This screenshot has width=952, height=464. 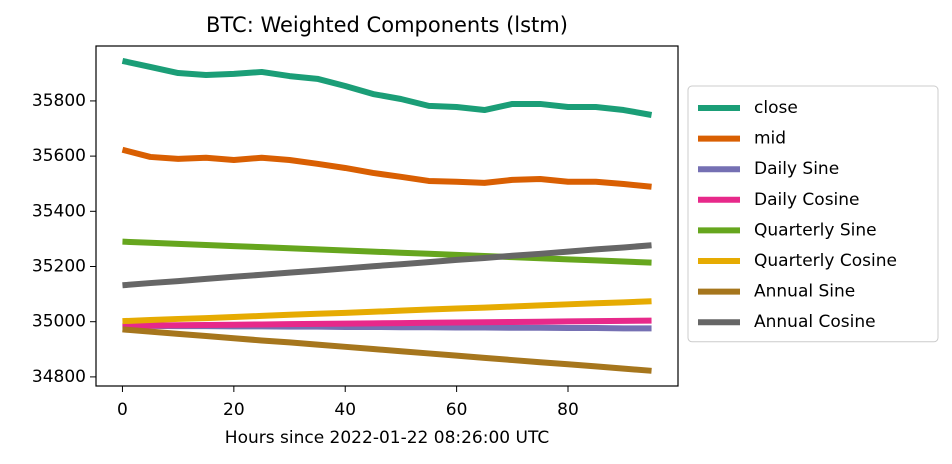 What do you see at coordinates (568, 410) in the screenshot?
I see `x-tick-label: 80` at bounding box center [568, 410].